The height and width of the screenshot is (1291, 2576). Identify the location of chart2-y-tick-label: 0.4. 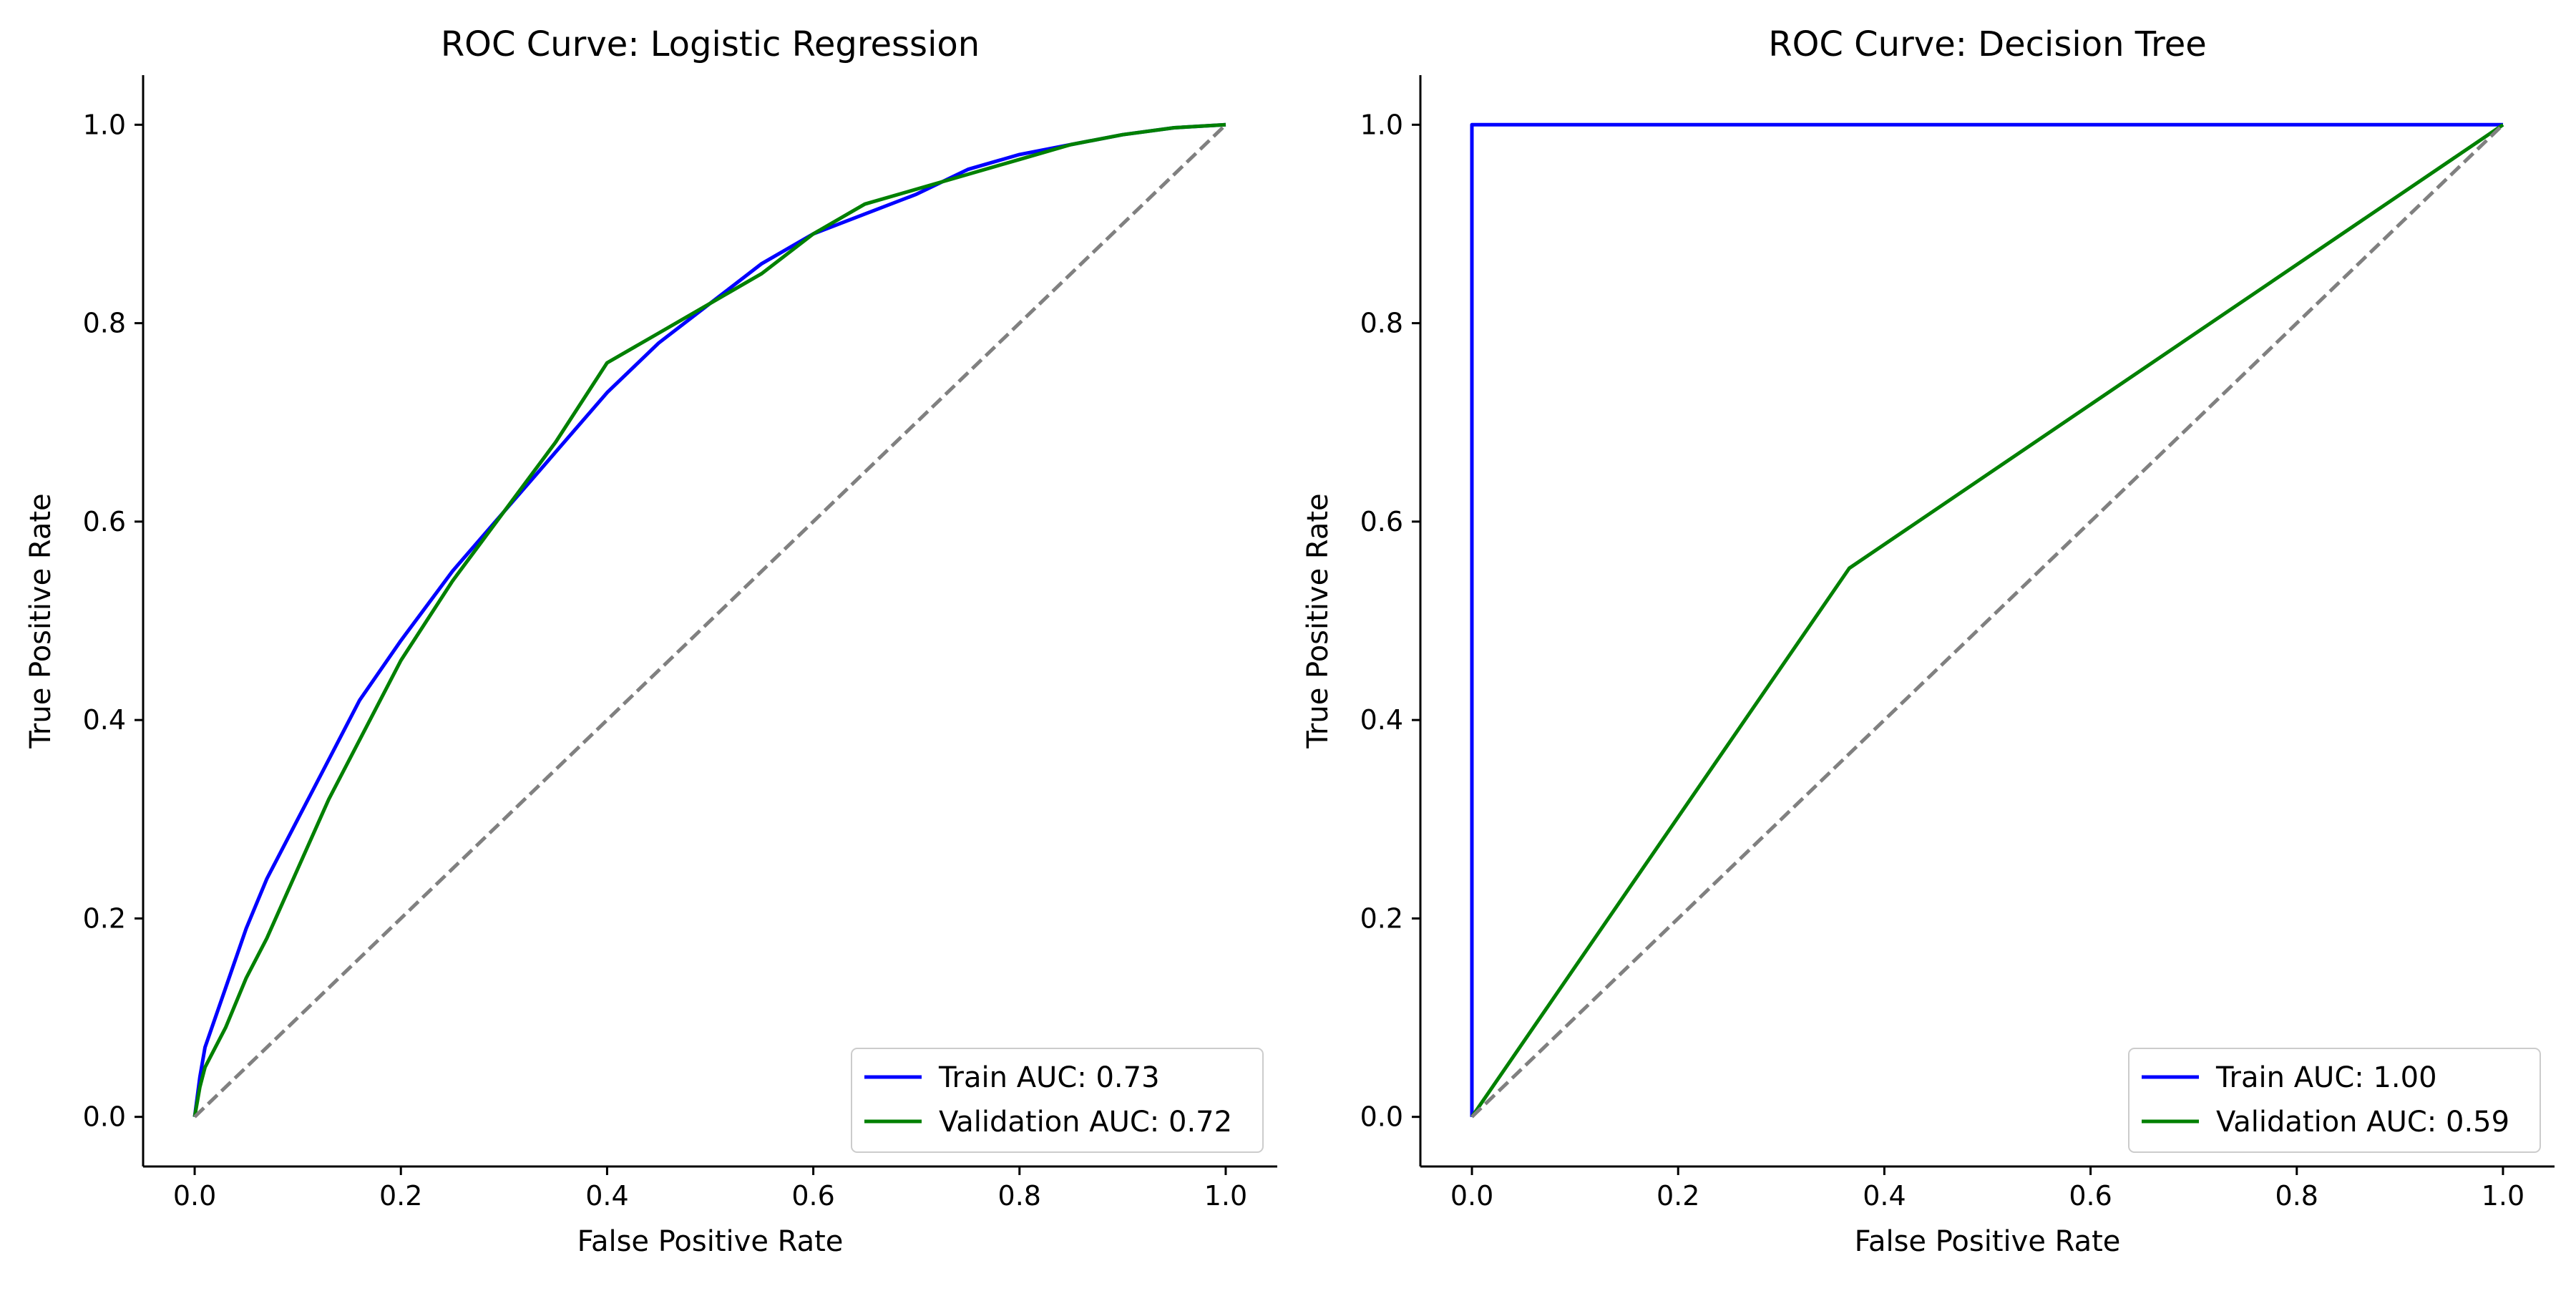
(1381, 720).